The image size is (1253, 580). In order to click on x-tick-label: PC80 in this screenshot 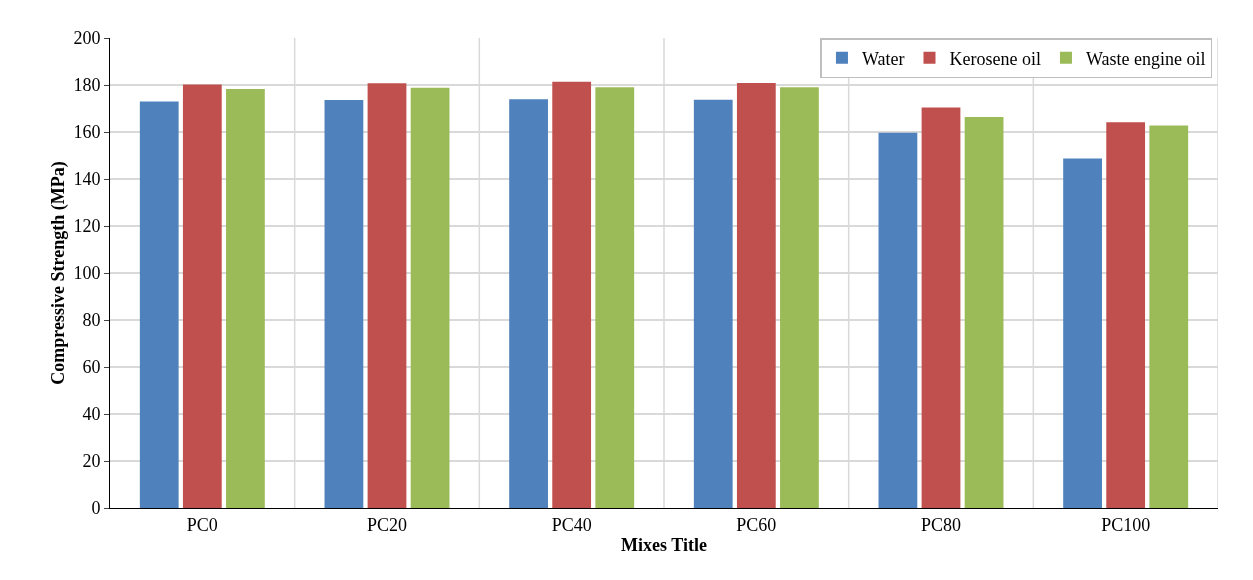, I will do `click(941, 524)`.